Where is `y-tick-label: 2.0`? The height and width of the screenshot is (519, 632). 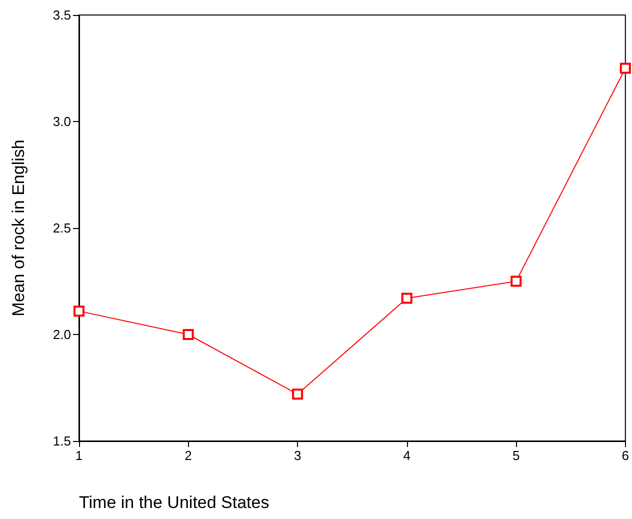
y-tick-label: 2.0 is located at coordinates (61, 334).